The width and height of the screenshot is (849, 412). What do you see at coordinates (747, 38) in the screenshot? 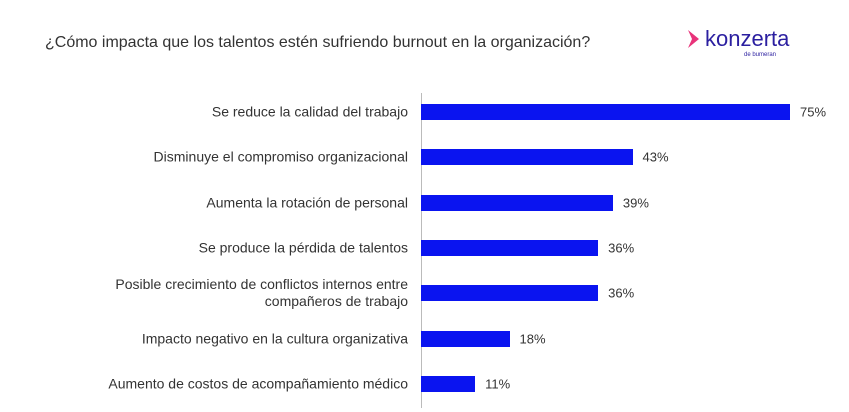
I see `logo: konzerta` at bounding box center [747, 38].